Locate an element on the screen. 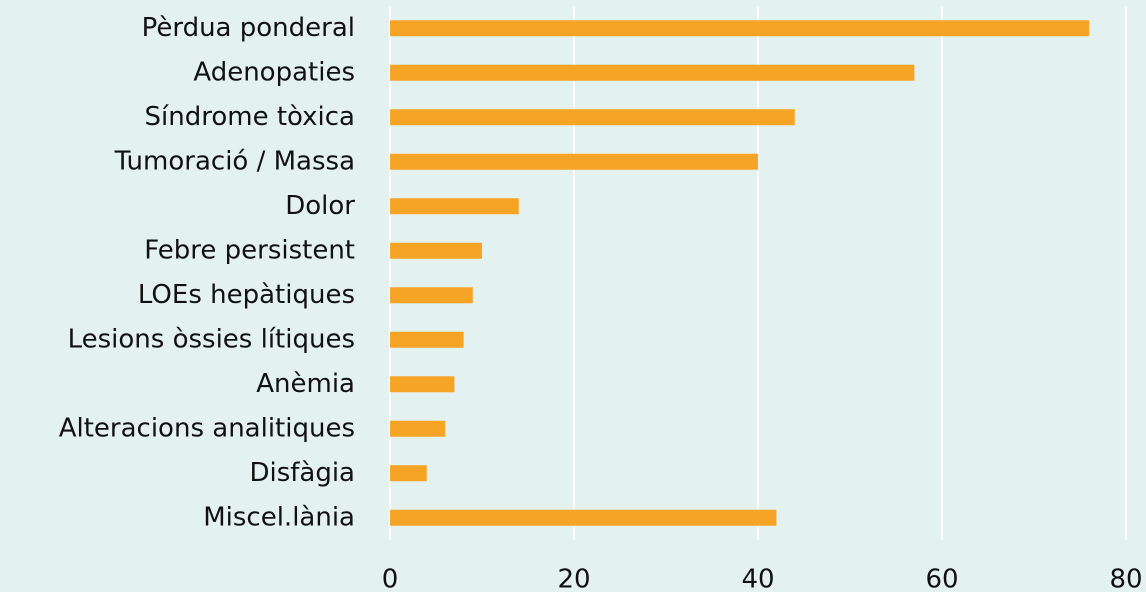 The height and width of the screenshot is (592, 1146). y-tick-label: Adenopaties is located at coordinates (274, 72).